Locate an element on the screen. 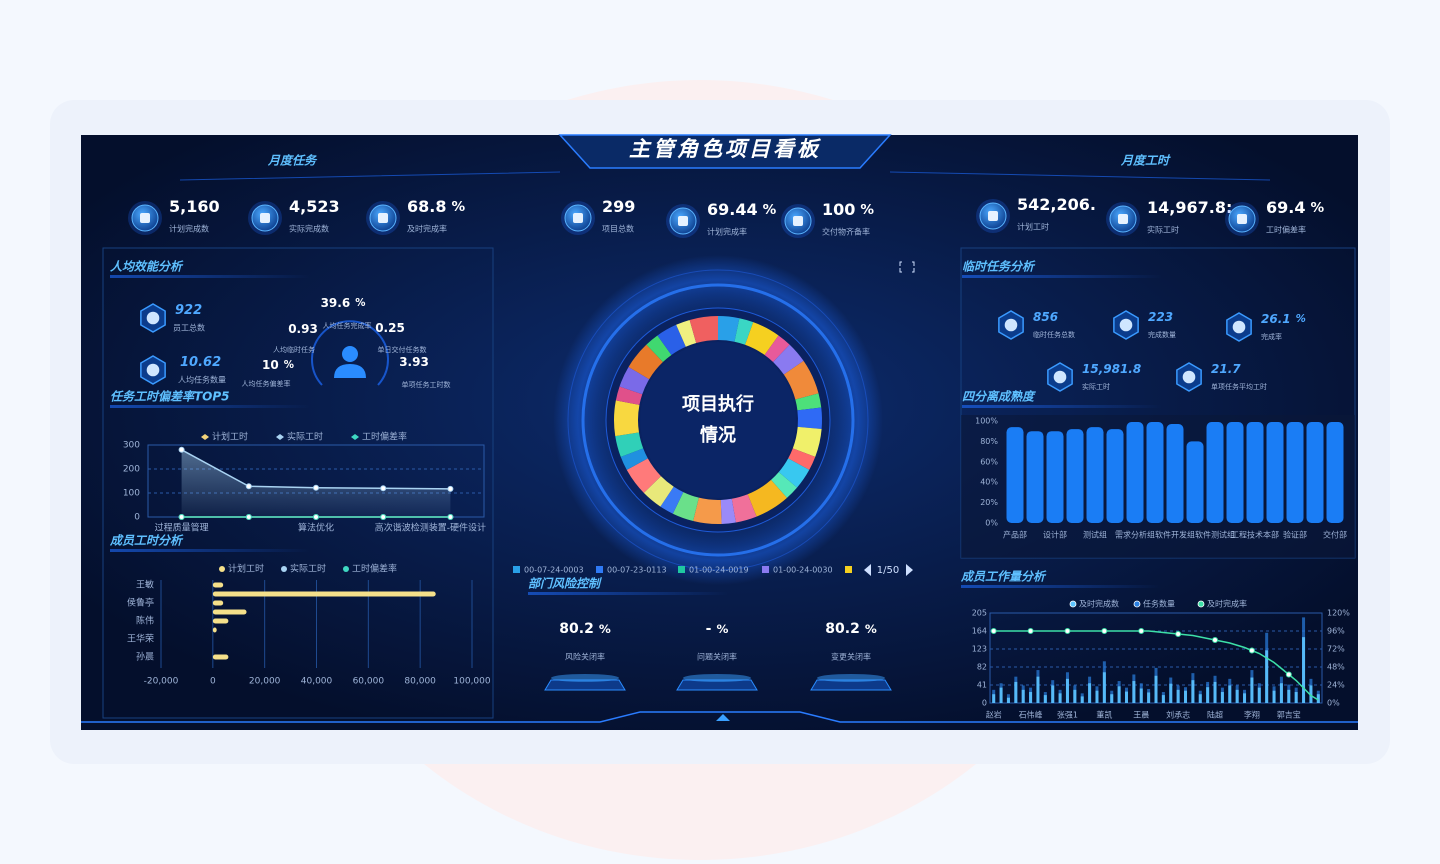 The width and height of the screenshot is (1440, 864). x-tick-label: -20,000 is located at coordinates (161, 682).